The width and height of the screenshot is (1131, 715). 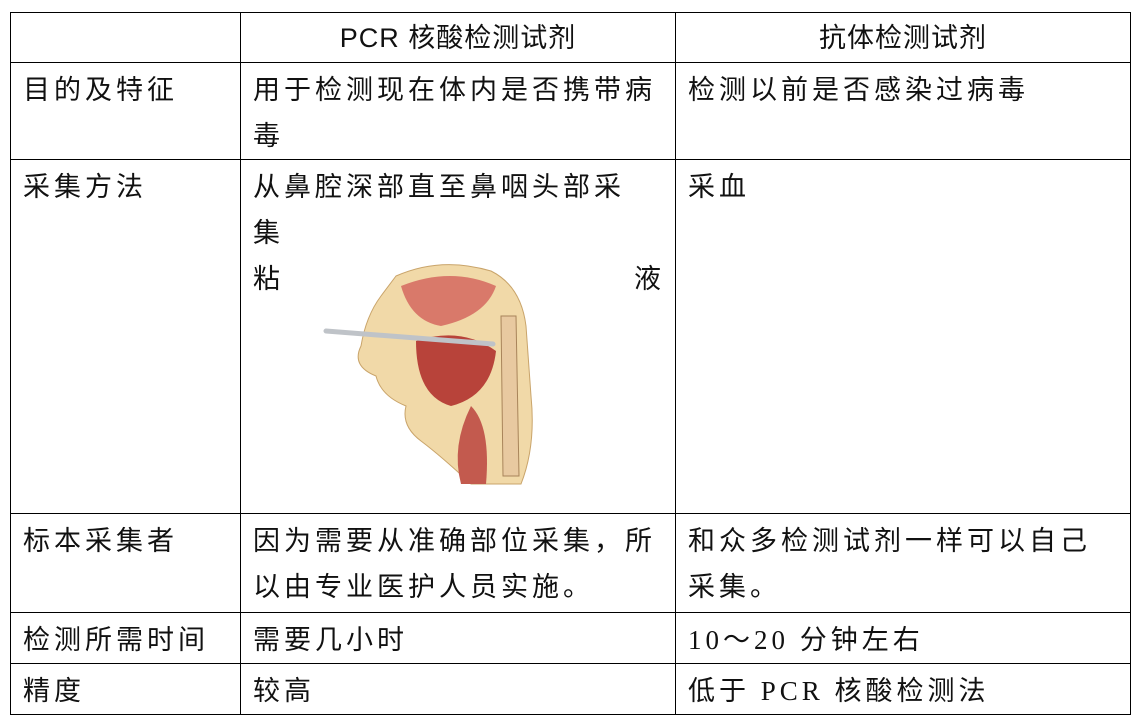 I want to click on row: 精度 较高 低于 PCR 核酸检测法, so click(x=570, y=689).